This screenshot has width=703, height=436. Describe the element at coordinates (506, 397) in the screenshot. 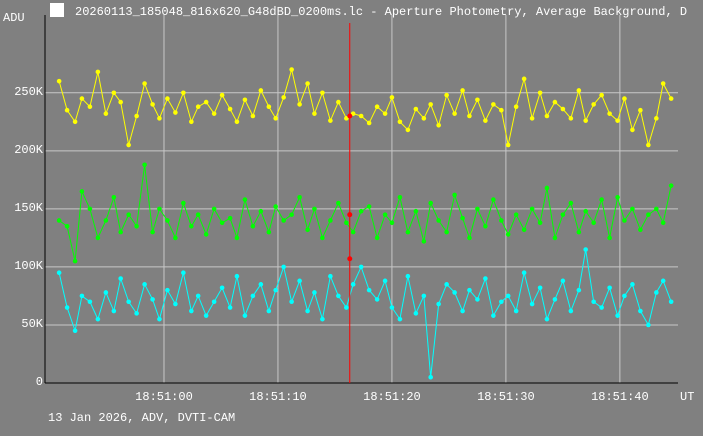

I see `x-tick-label: 18:51:30` at that location.